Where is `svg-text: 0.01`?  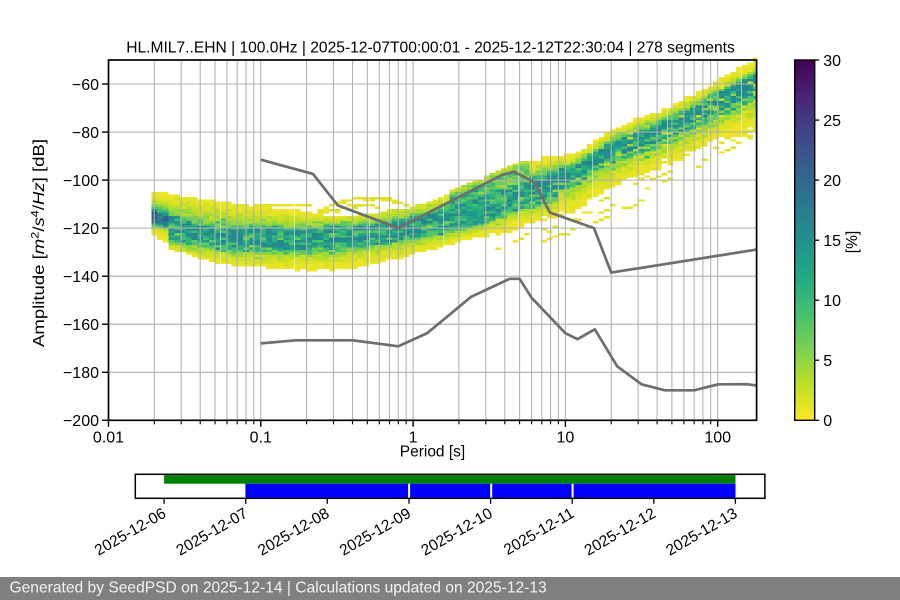
svg-text: 0.01 is located at coordinates (108, 438).